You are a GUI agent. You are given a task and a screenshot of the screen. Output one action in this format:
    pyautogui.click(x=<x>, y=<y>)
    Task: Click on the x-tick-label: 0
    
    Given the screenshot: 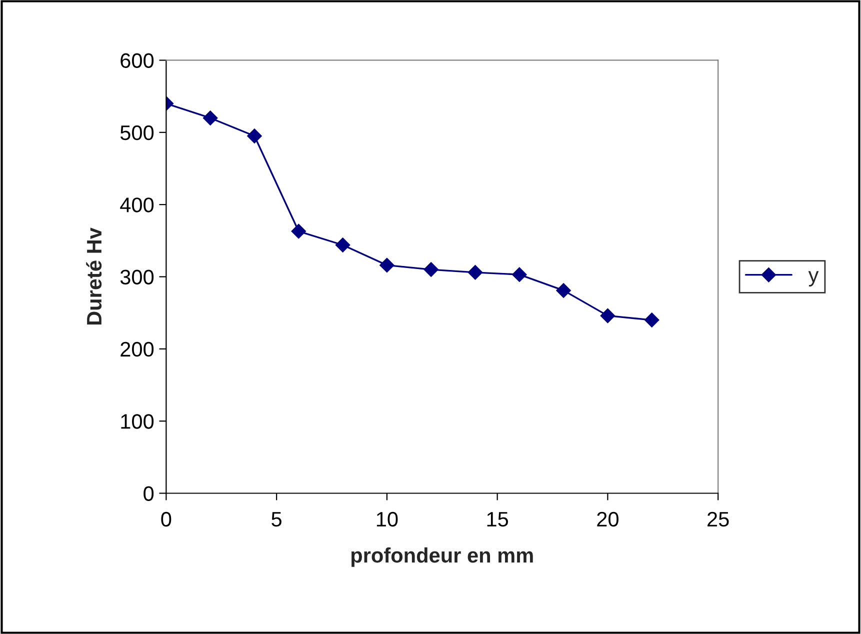 What is the action you would take?
    pyautogui.click(x=166, y=519)
    